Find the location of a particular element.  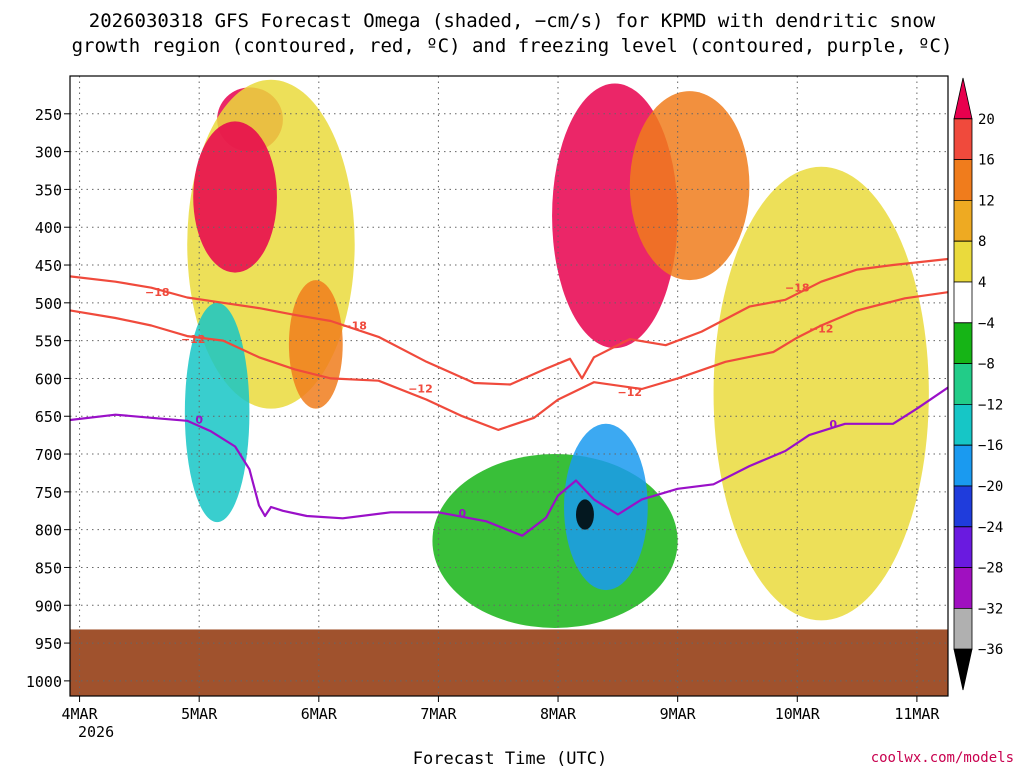

y-tick-label-750: 750 is located at coordinates (48, 493).